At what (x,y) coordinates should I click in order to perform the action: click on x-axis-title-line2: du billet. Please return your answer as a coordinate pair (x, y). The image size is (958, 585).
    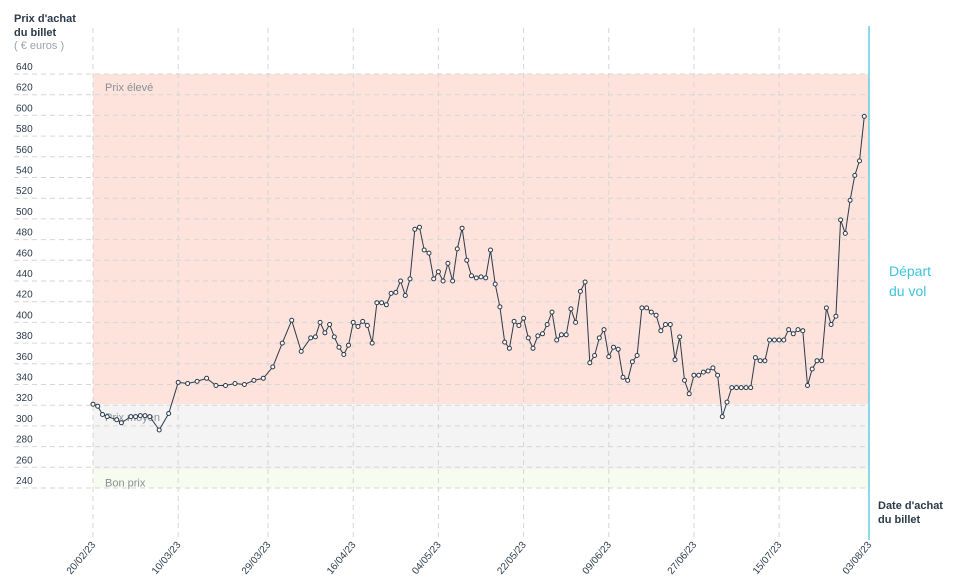
    Looking at the image, I should click on (899, 520).